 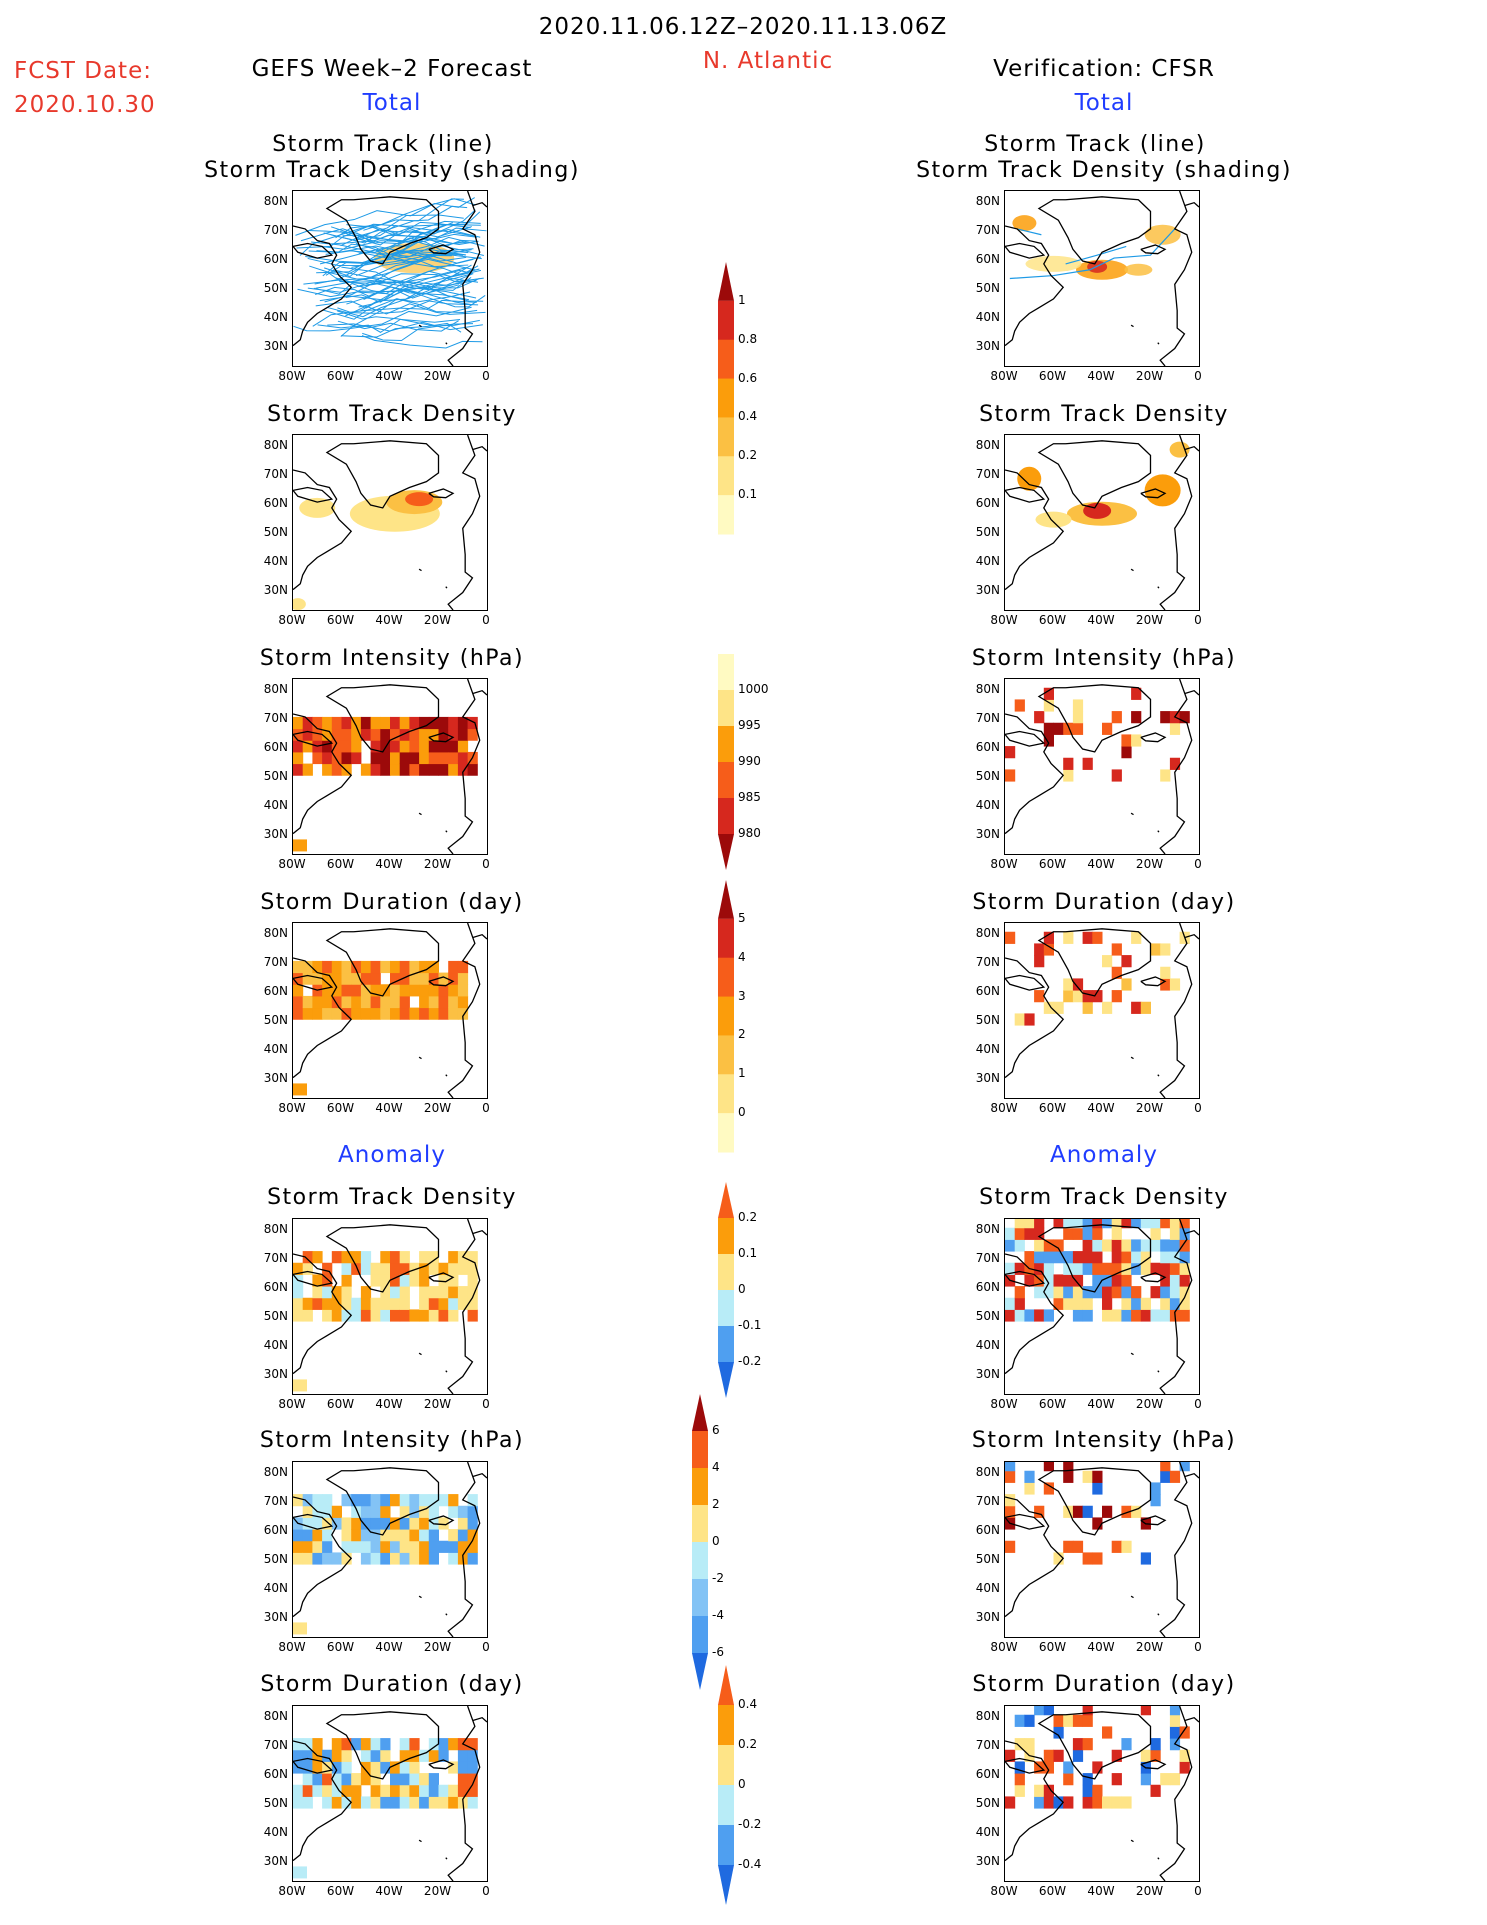 What do you see at coordinates (1149, 1647) in the screenshot?
I see `lon-tick-label: 20W` at bounding box center [1149, 1647].